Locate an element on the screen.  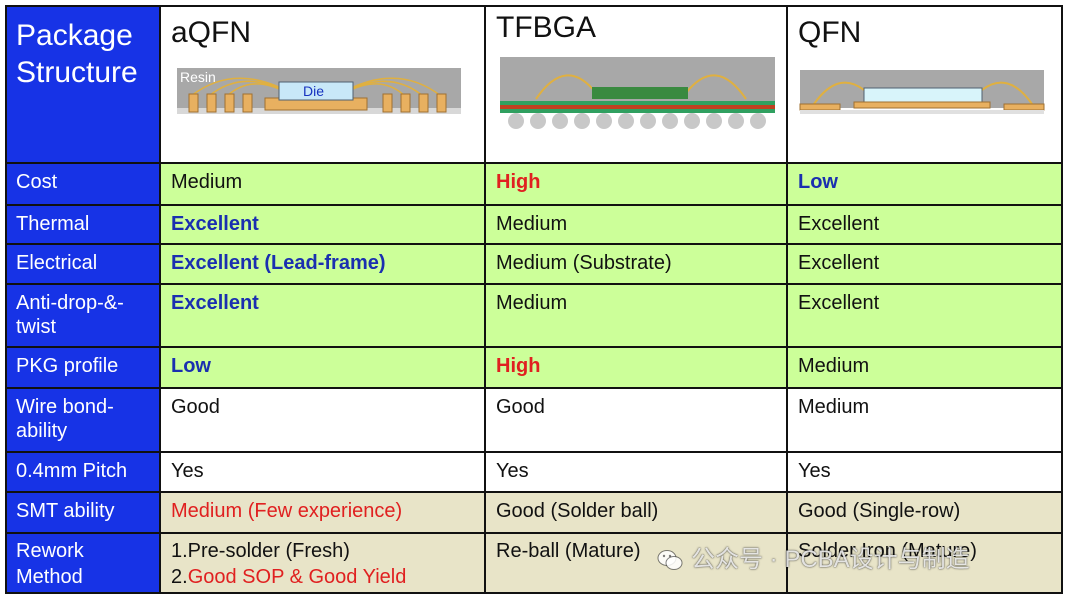
cell-cost-tfbga: High is located at coordinates (636, 184).